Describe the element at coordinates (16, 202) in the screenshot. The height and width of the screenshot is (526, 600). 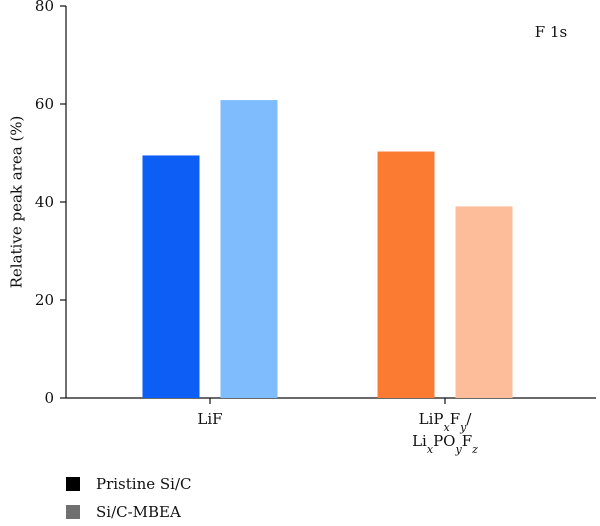
I see `y-axis-title: Relative peak area (%)` at that location.